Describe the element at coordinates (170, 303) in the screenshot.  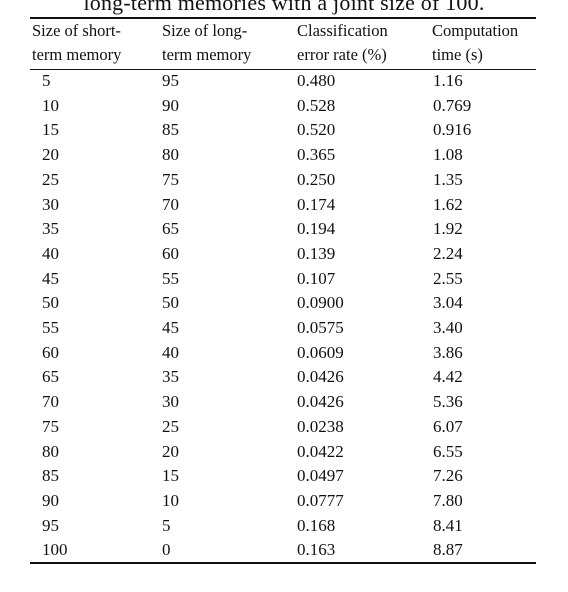
I see `cell-long-term-size: 50` at that location.